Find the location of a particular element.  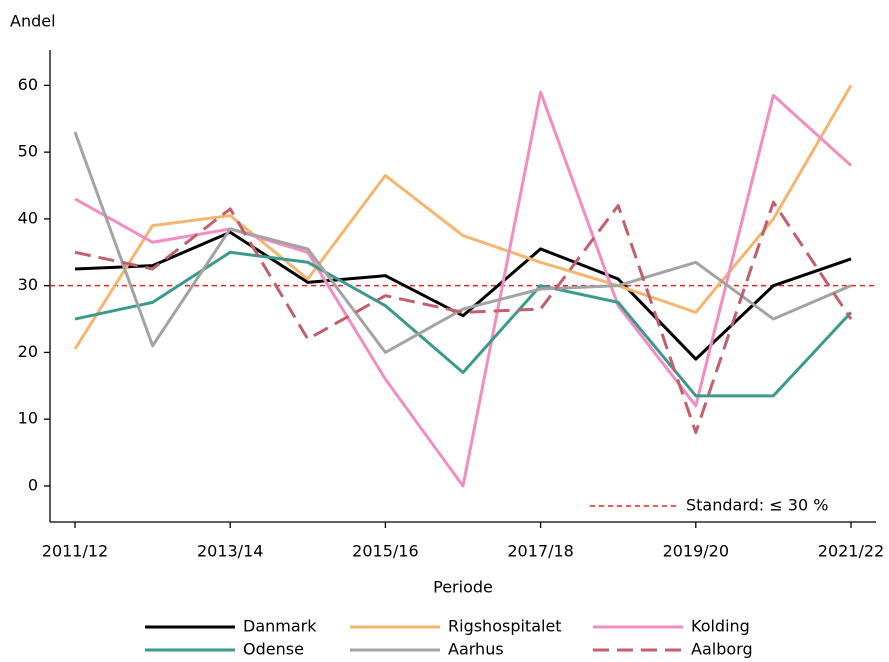

x-tick-label: 2013/14 is located at coordinates (230, 551).